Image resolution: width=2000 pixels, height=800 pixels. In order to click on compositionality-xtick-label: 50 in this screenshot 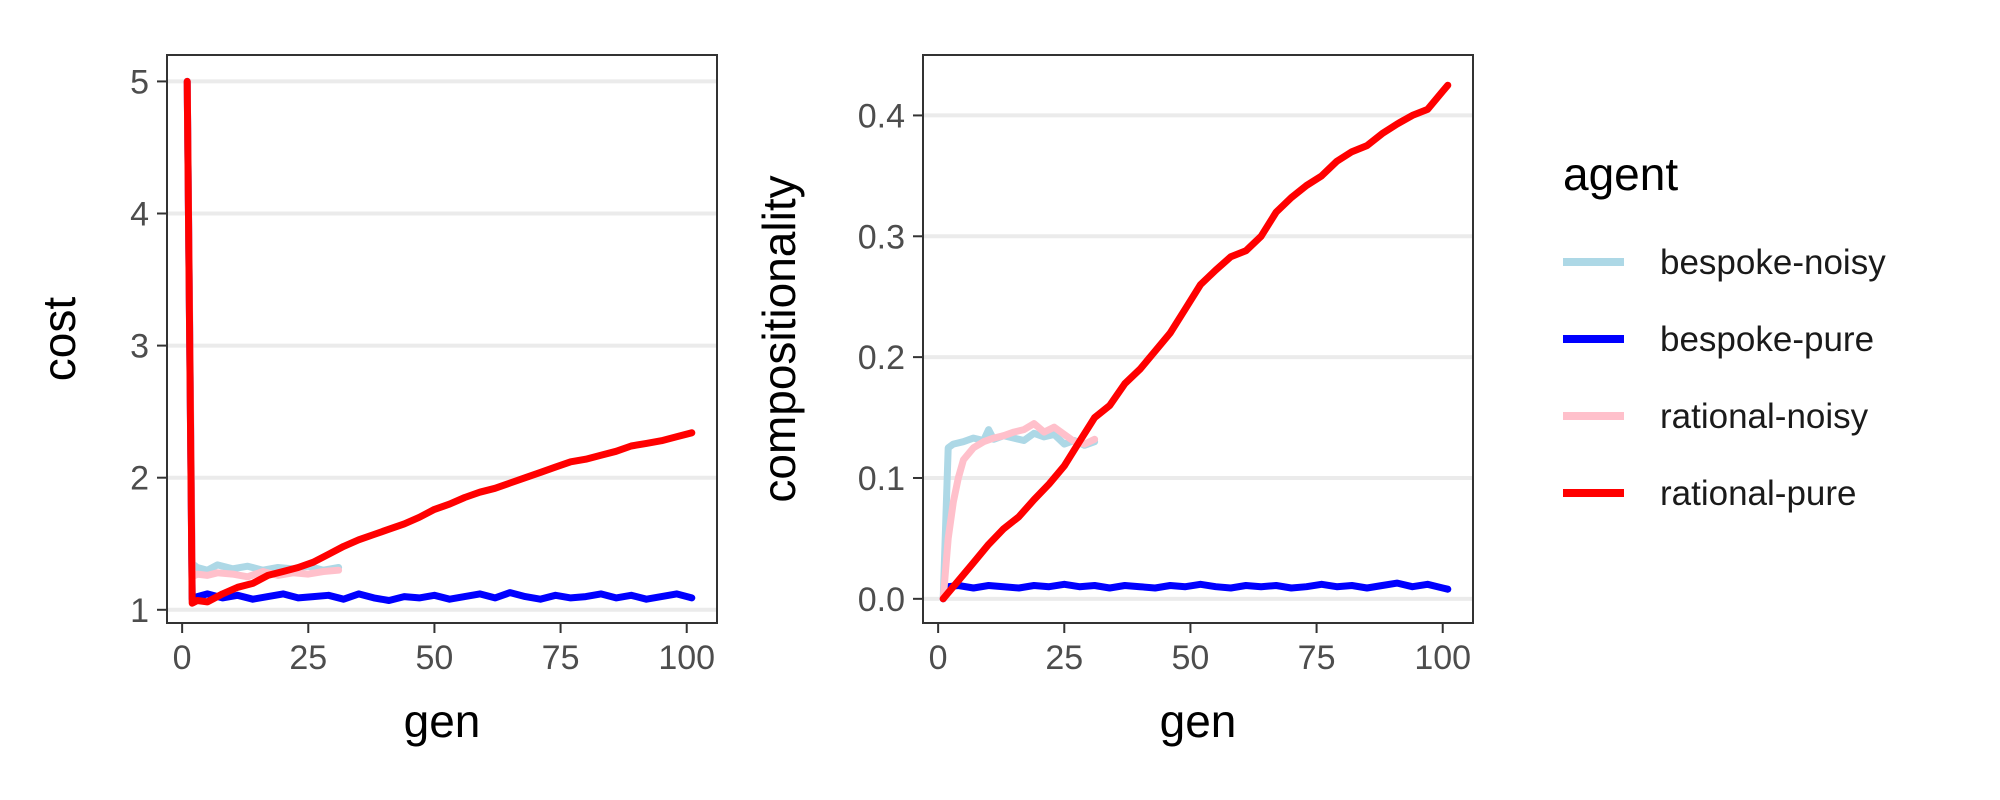, I will do `click(1191, 658)`.